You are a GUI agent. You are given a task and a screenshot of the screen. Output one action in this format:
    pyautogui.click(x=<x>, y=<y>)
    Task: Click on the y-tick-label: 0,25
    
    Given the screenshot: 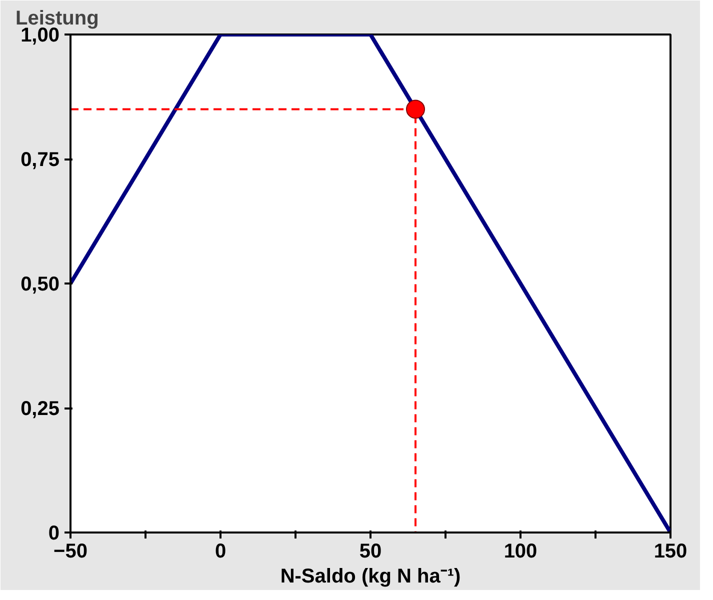 What is the action you would take?
    pyautogui.click(x=40, y=409)
    